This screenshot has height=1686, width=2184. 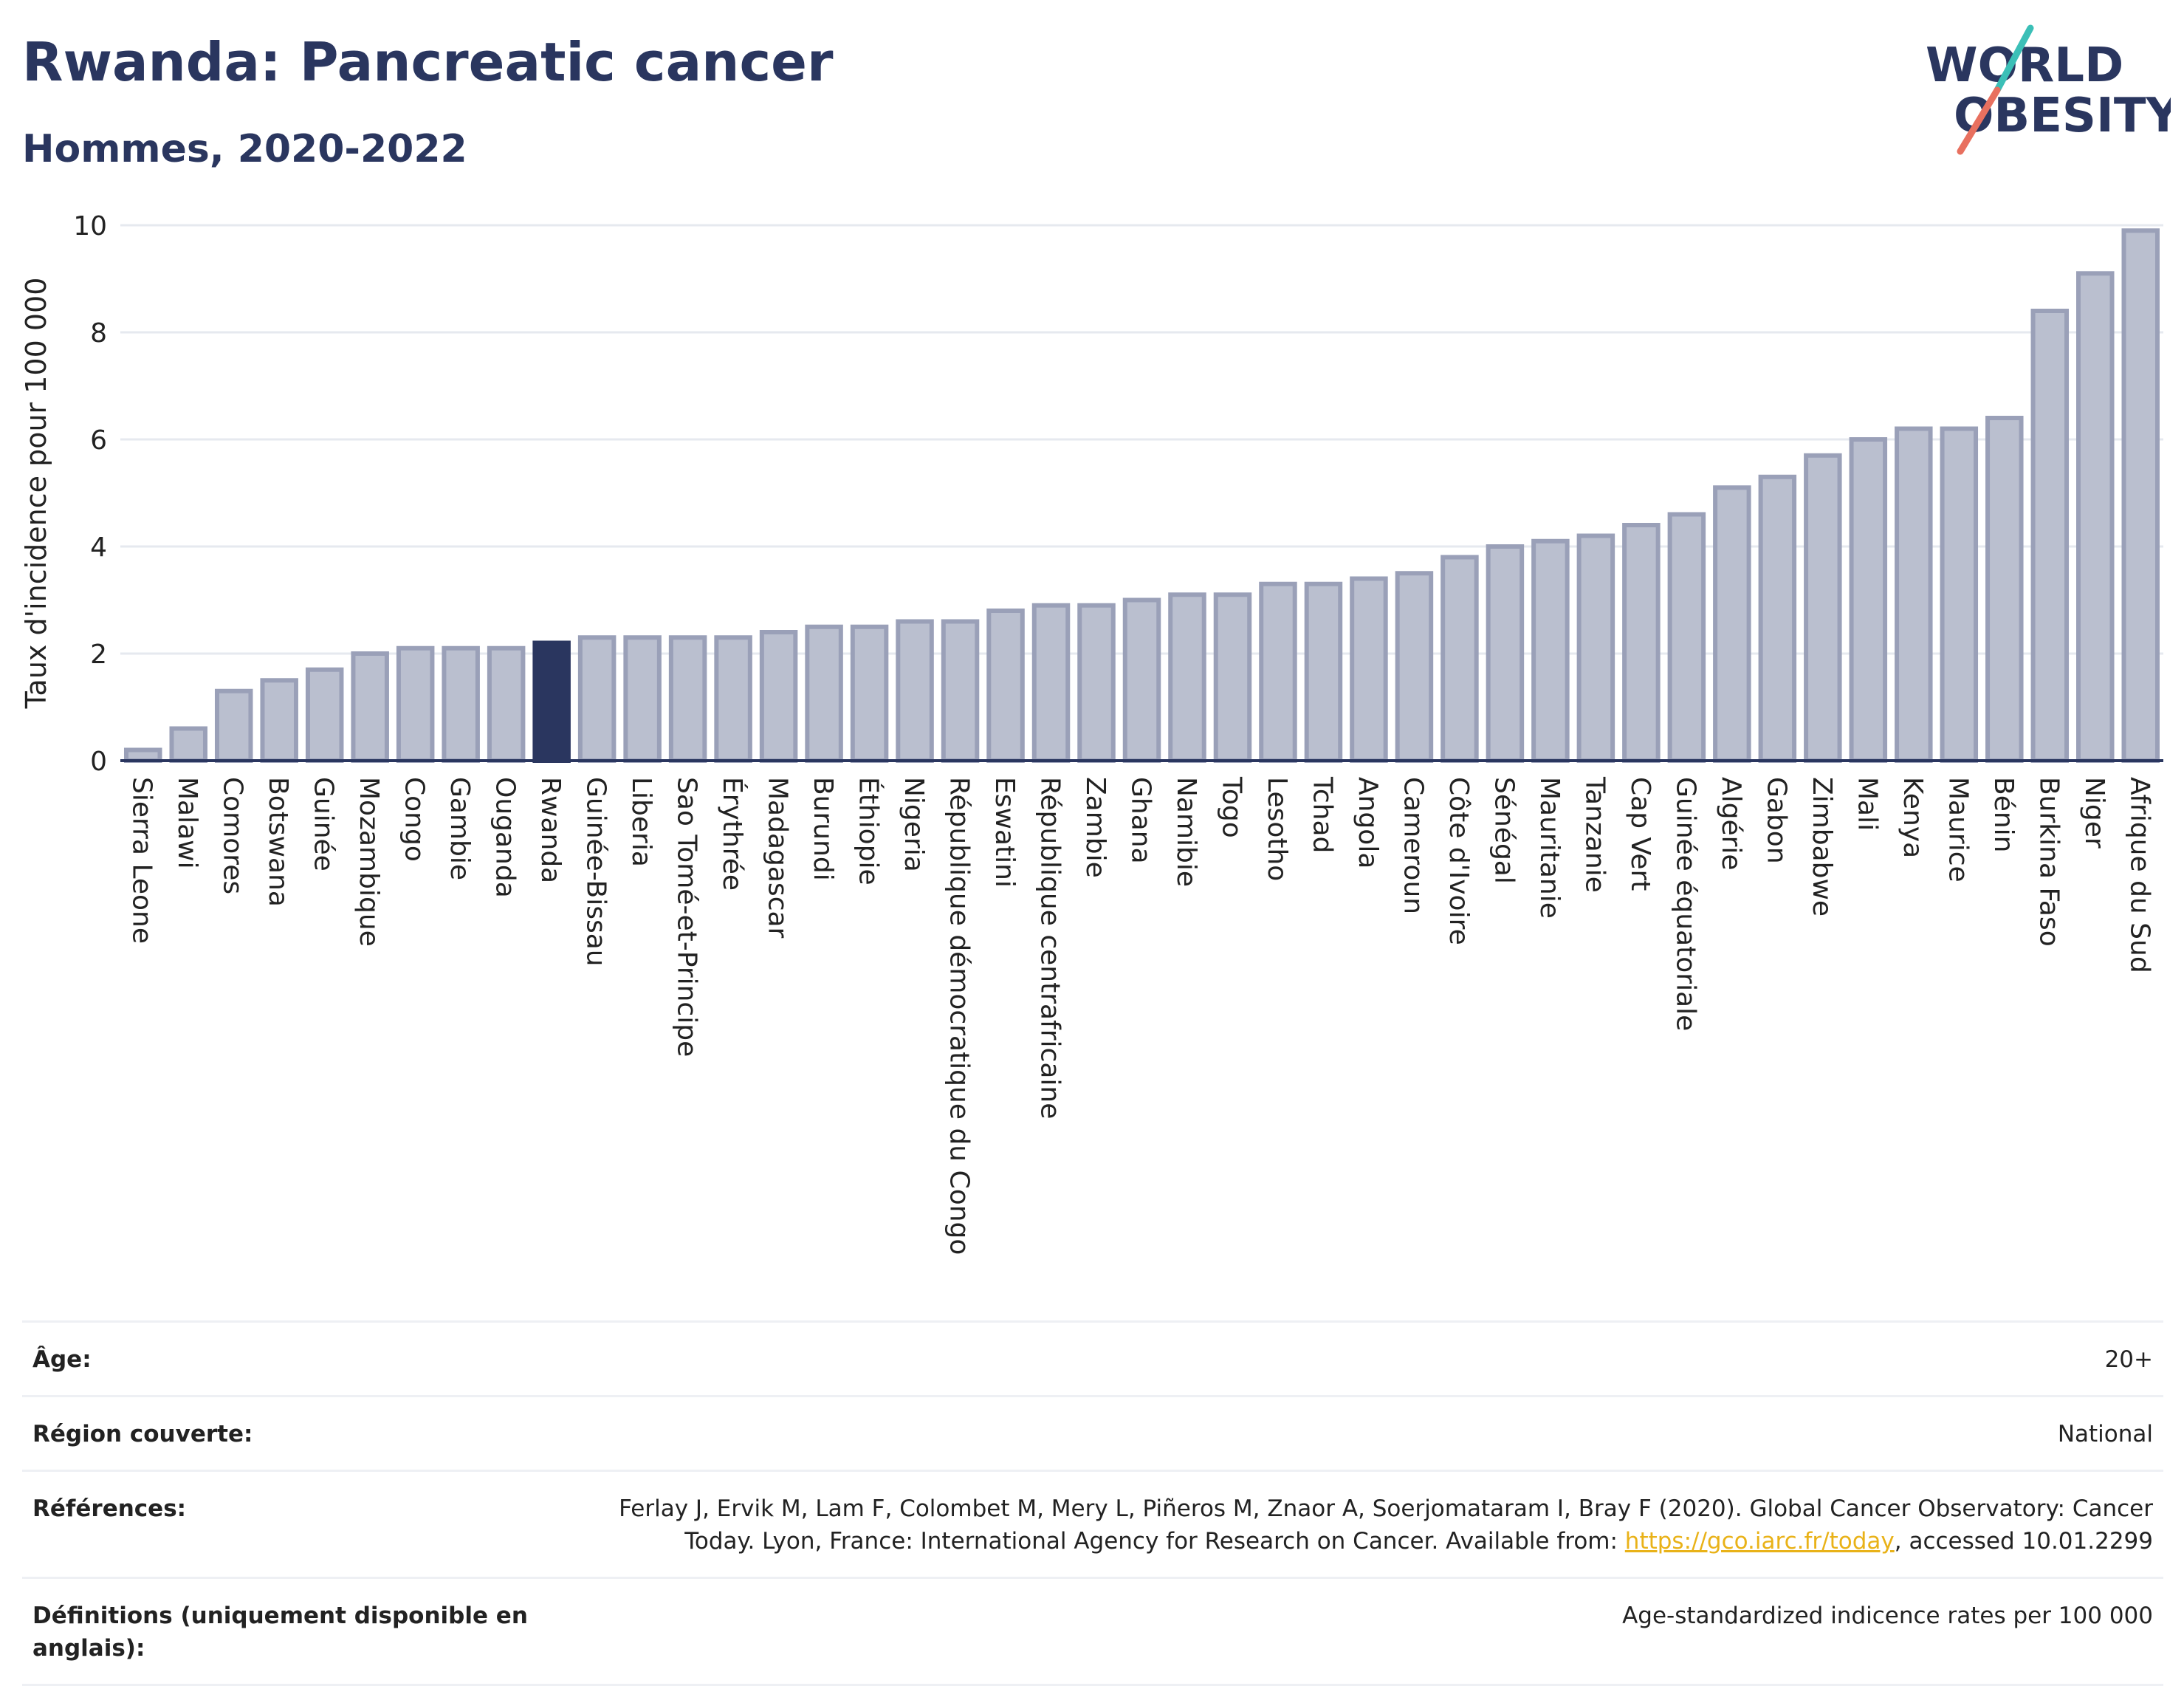 What do you see at coordinates (99, 440) in the screenshot?
I see `y-tick-label: 6` at bounding box center [99, 440].